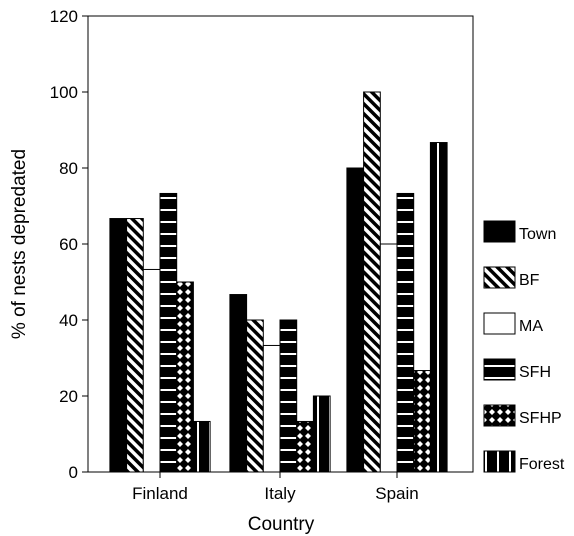 Image resolution: width=574 pixels, height=536 pixels. What do you see at coordinates (64, 16) in the screenshot?
I see `y-tick-label: 120` at bounding box center [64, 16].